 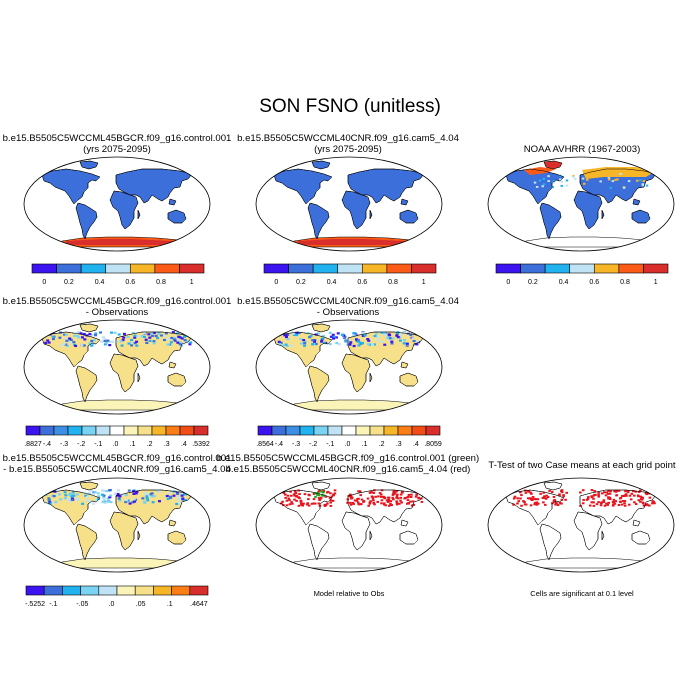 What do you see at coordinates (586, 563) in the screenshot?
I see `antarctica` at bounding box center [586, 563].